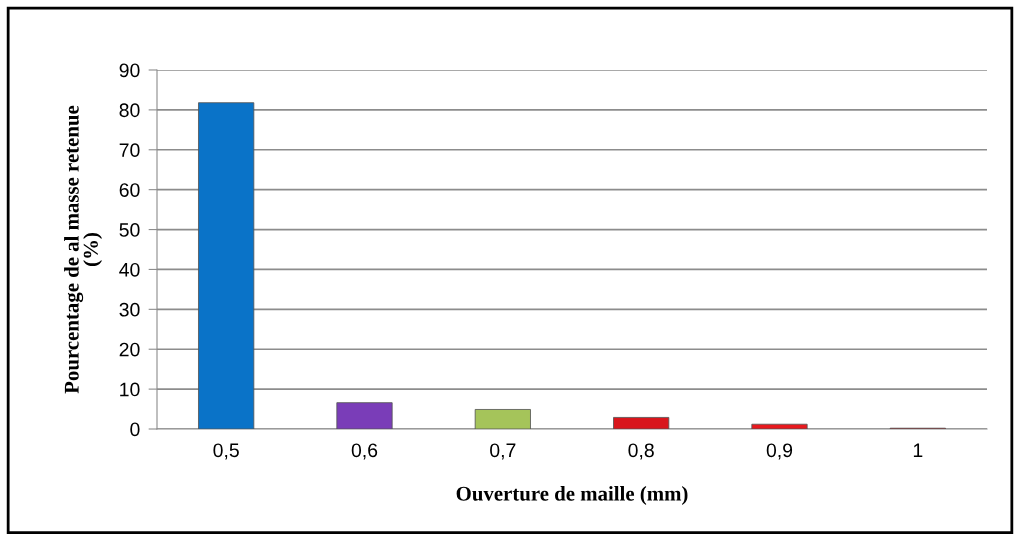  Describe the element at coordinates (503, 451) in the screenshot. I see `x-tick-label: 0,7` at that location.